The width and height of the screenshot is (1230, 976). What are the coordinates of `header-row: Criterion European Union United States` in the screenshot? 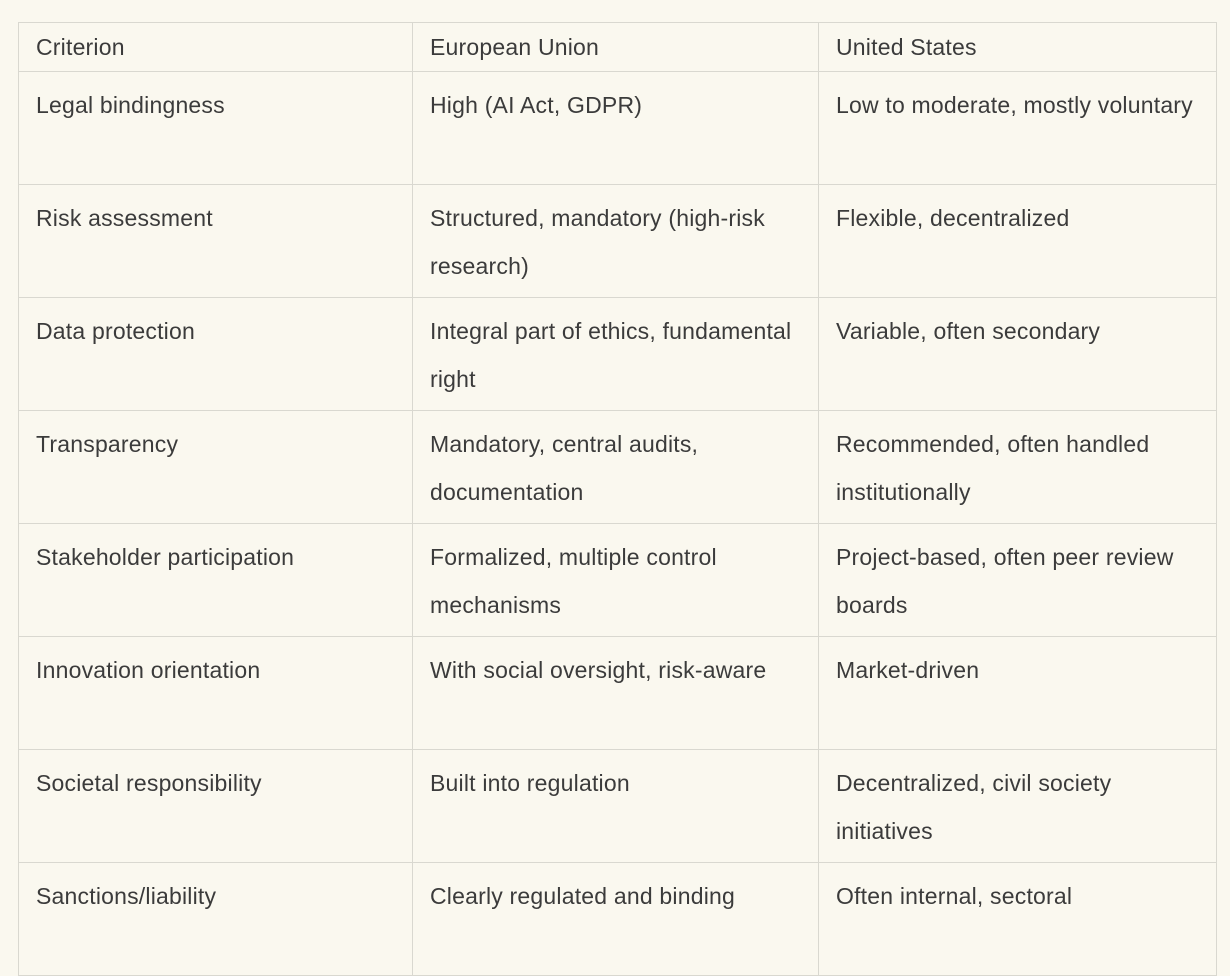 It's located at (617, 47).